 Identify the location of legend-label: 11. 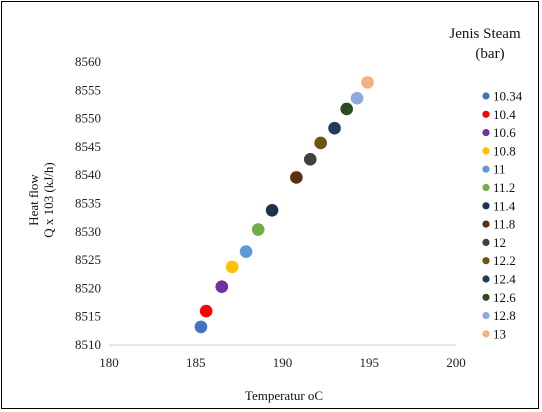
(499, 169).